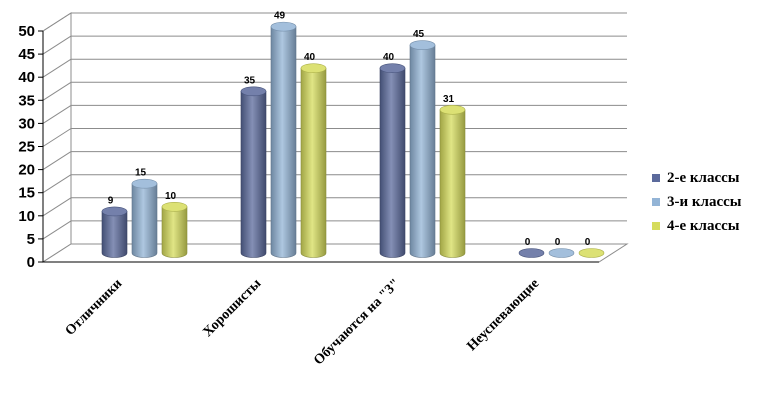  I want to click on data-label: 10, so click(171, 196).